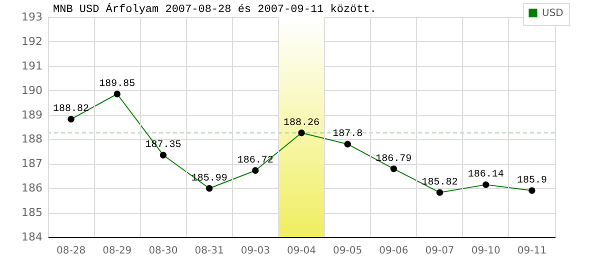 Image resolution: width=600 pixels, height=270 pixels. Describe the element at coordinates (32, 188) in the screenshot. I see `y-tick-label: 186` at that location.